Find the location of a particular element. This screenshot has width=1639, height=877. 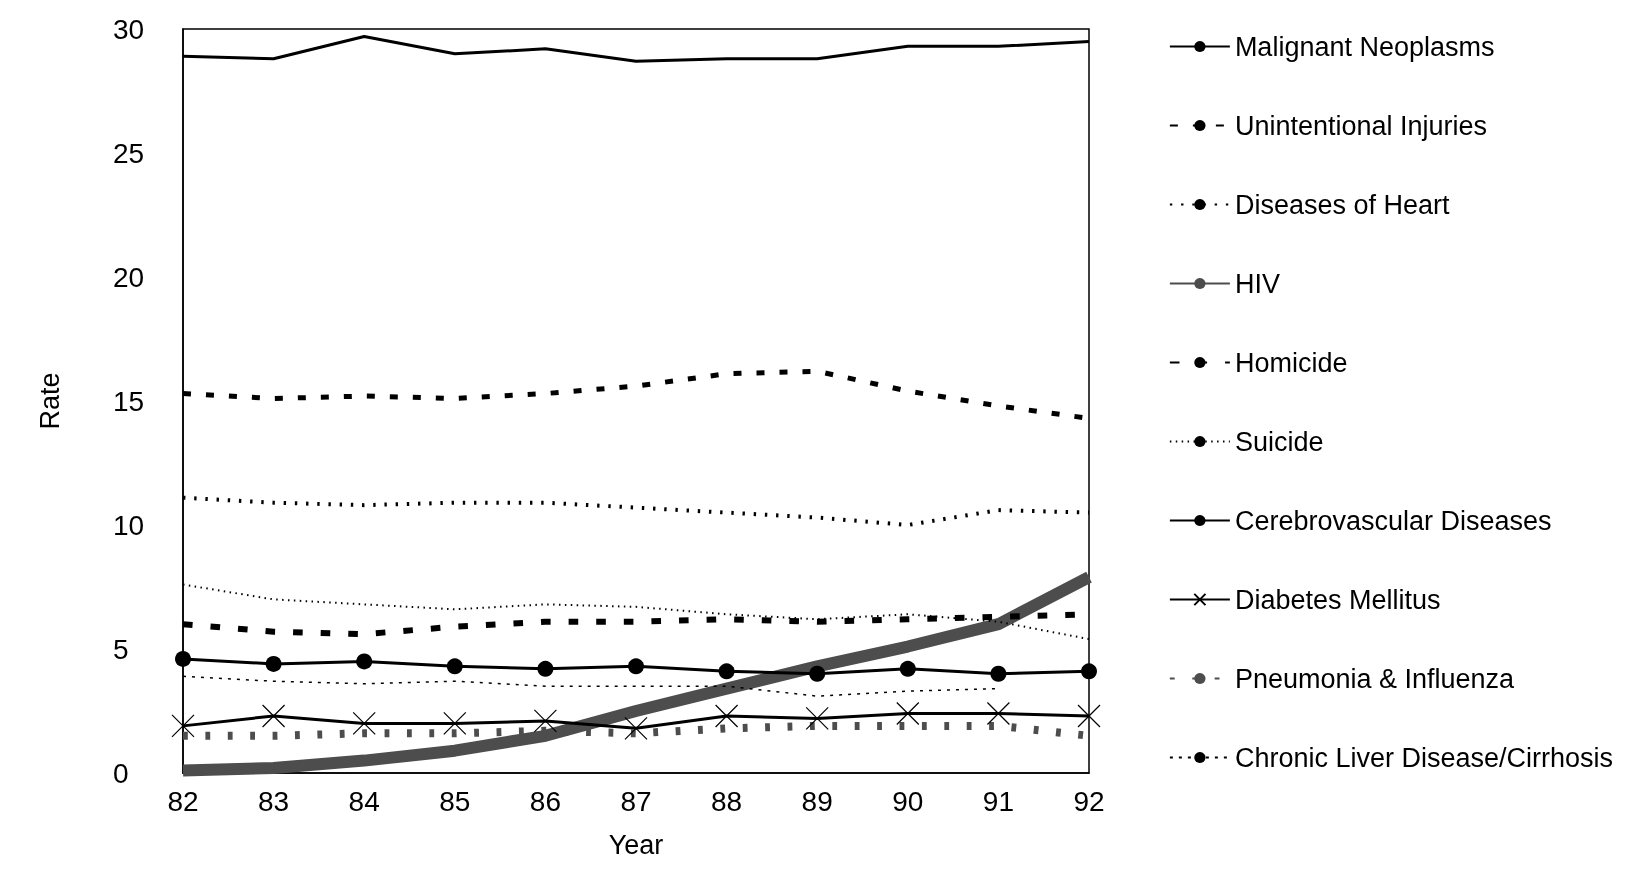

y-tick-label: 5 is located at coordinates (121, 649).